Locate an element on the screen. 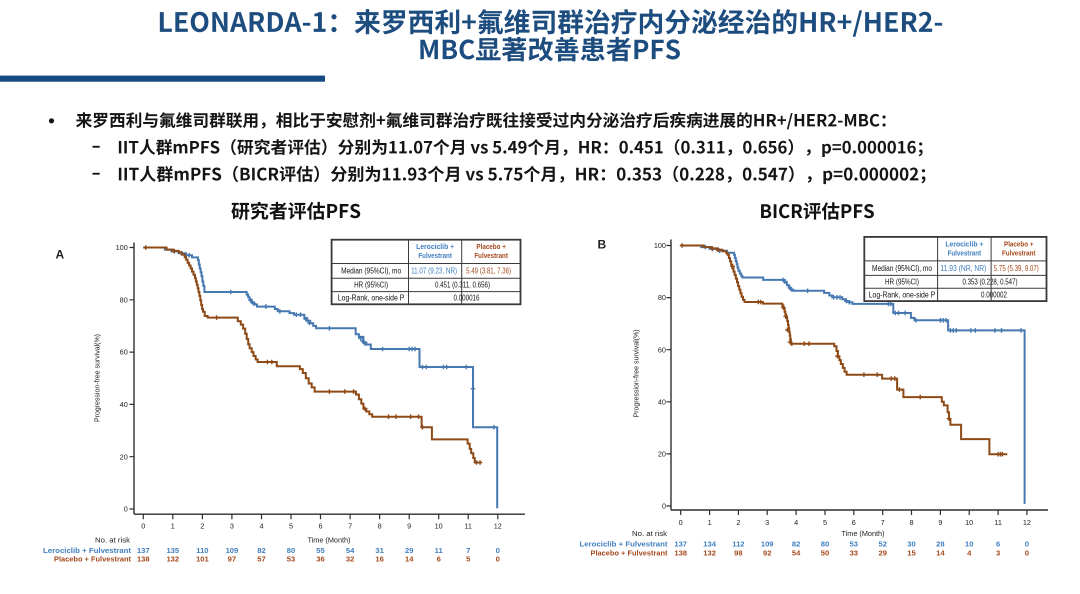 The width and height of the screenshot is (1080, 594). svg-text: 5.49 (3.81, 7.36) is located at coordinates (488, 271).